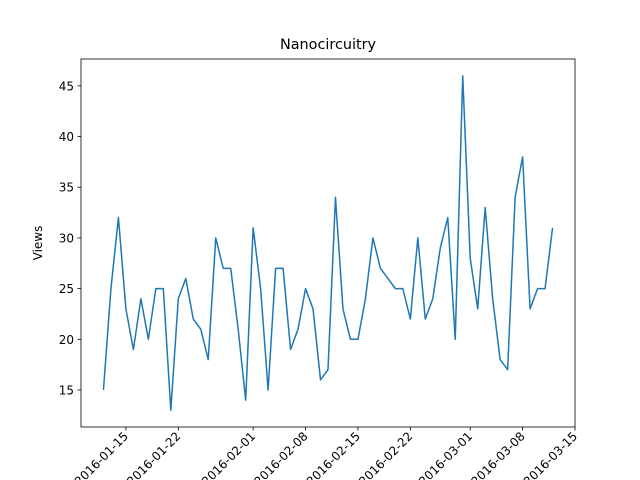 The image size is (640, 480). Describe the element at coordinates (66, 188) in the screenshot. I see `y-tick-label: 35` at that location.